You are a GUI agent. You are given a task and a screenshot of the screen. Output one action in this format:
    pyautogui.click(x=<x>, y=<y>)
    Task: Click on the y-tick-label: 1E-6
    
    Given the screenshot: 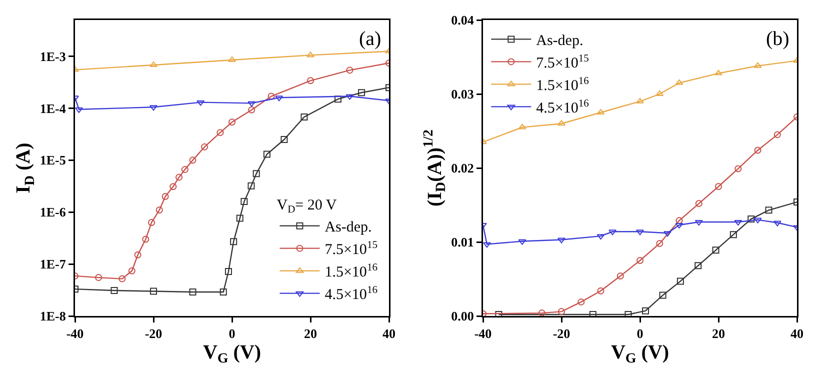 What is the action you would take?
    pyautogui.click(x=53, y=212)
    